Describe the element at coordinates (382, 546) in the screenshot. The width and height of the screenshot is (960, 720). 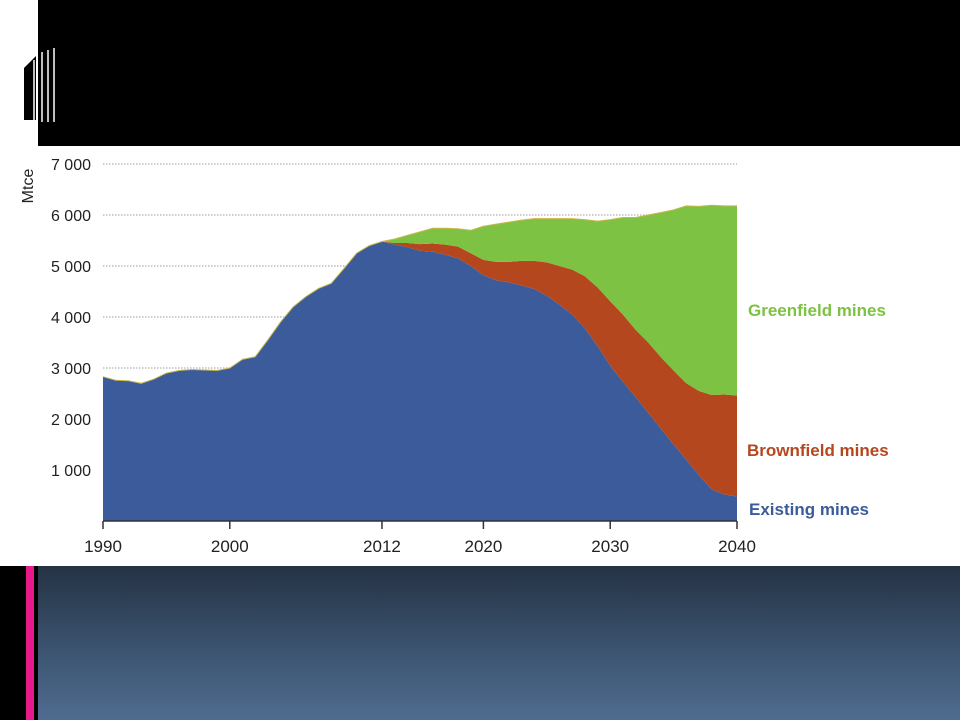
I see `x-tick-label: 2012` at that location.